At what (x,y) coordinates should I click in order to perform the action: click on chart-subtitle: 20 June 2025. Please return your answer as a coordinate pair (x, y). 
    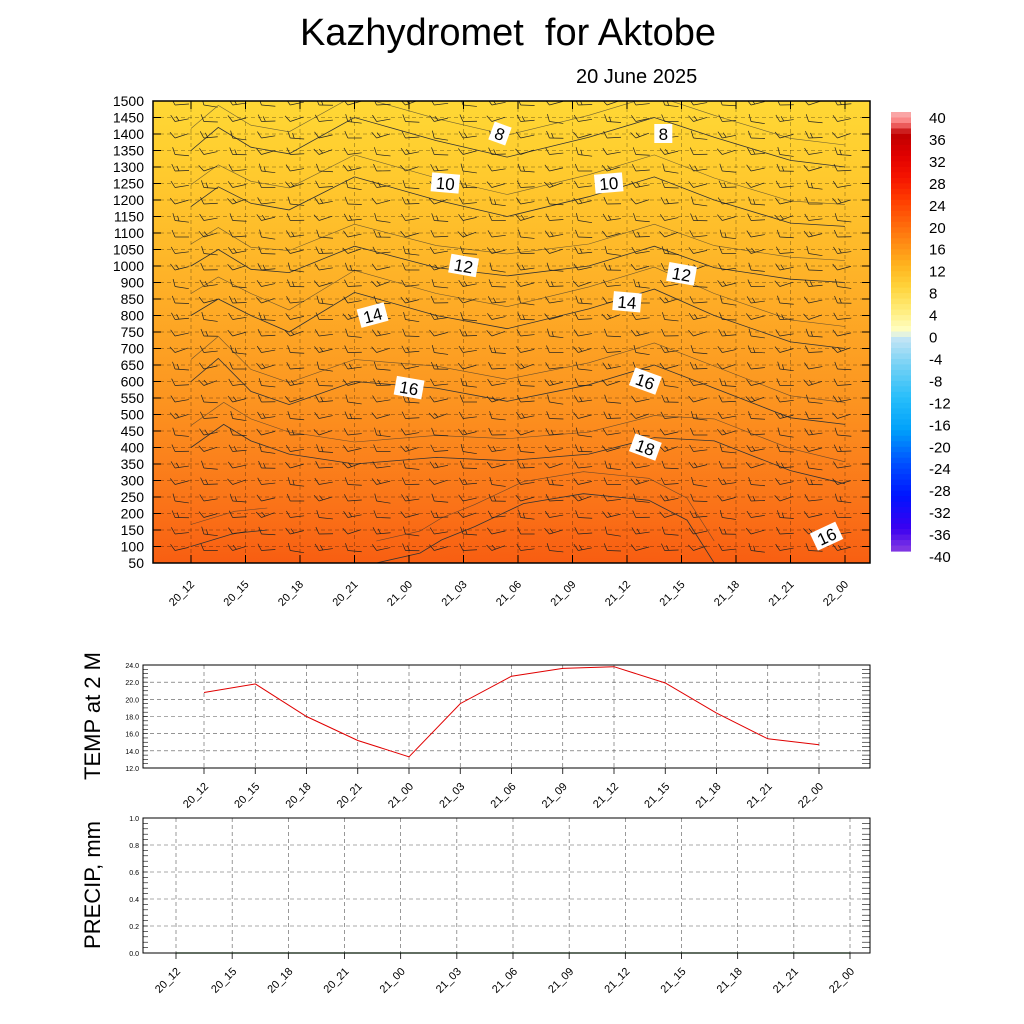
    Looking at the image, I should click on (637, 77).